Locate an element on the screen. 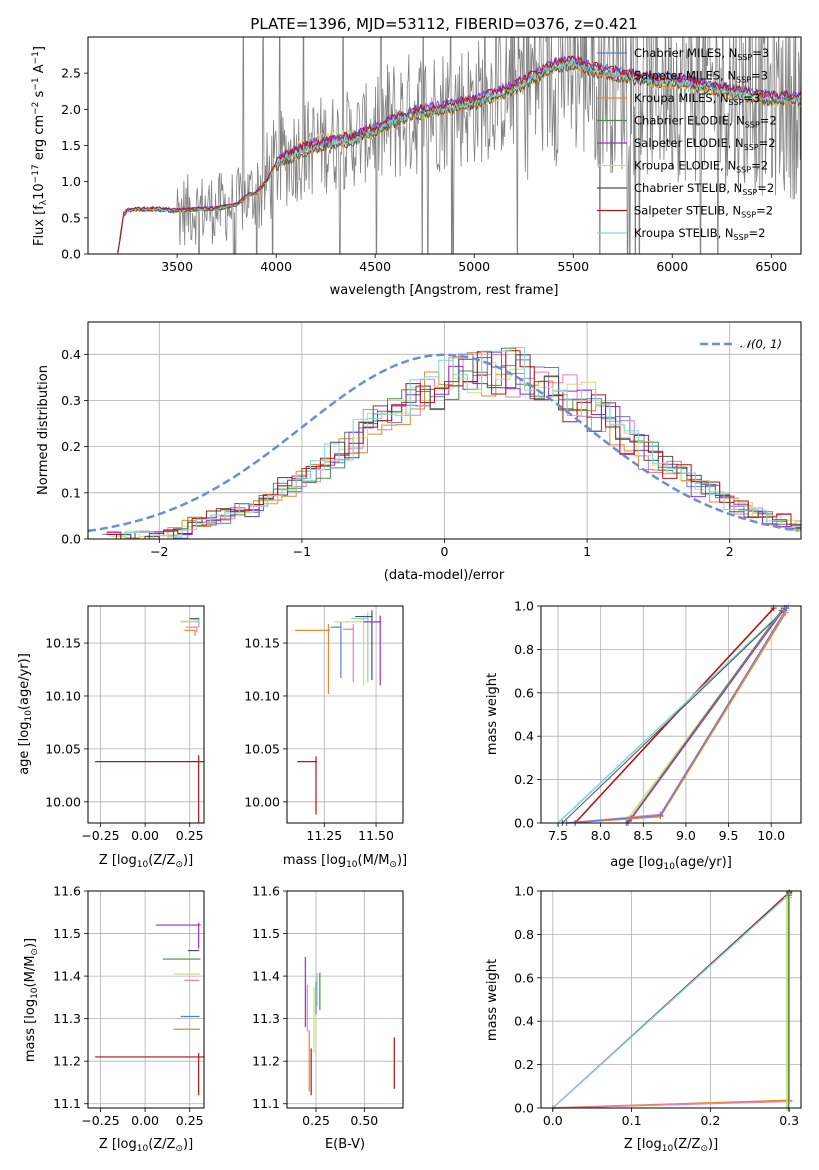 This screenshot has height=1170, width=819. legend-model: Salpeter ELODIE, N is located at coordinates (689, 143).